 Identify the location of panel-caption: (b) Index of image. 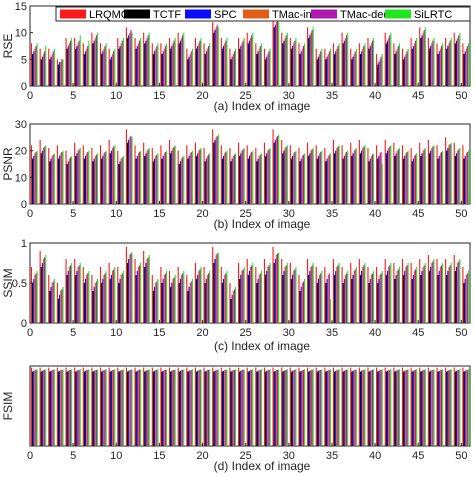
(262, 224).